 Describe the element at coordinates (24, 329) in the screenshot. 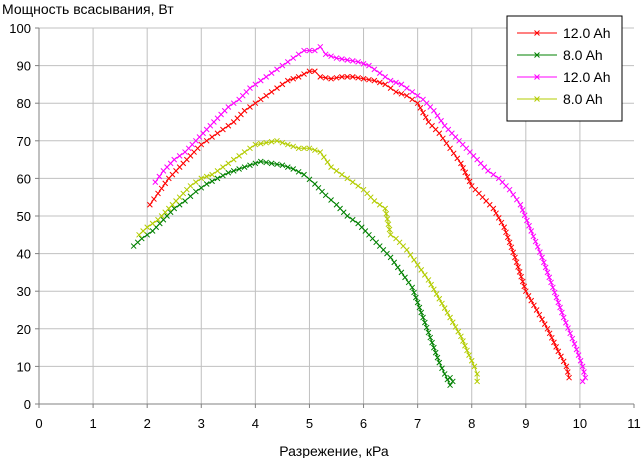

I see `y-tick-label: 20` at that location.